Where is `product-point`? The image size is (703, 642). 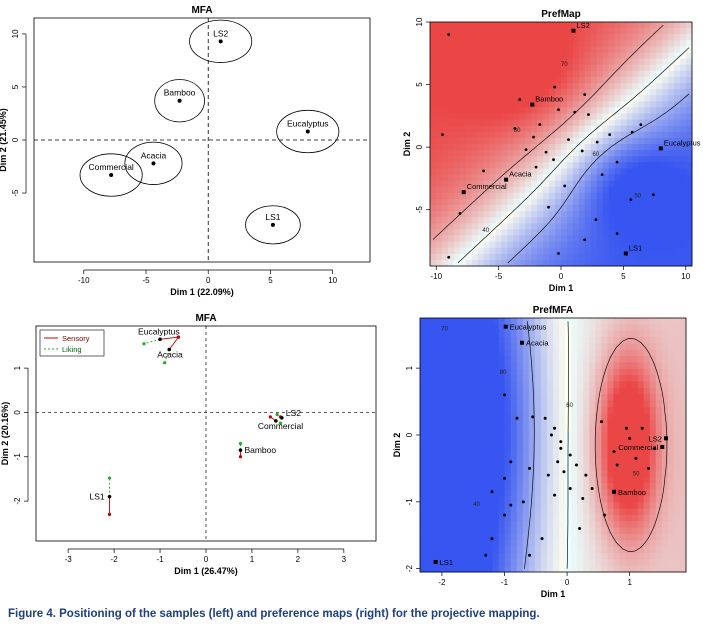
product-point is located at coordinates (660, 148).